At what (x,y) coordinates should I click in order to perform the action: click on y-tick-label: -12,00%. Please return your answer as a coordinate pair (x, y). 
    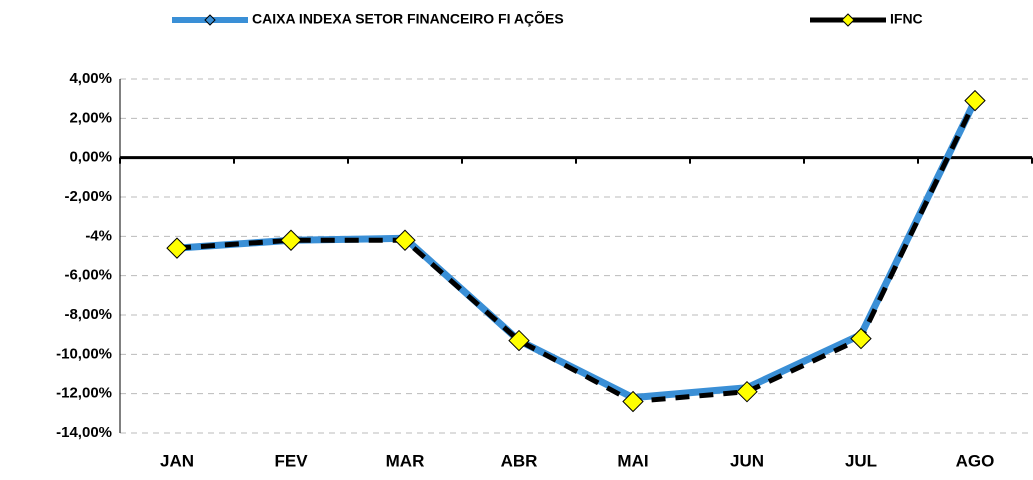
    Looking at the image, I should click on (84, 393).